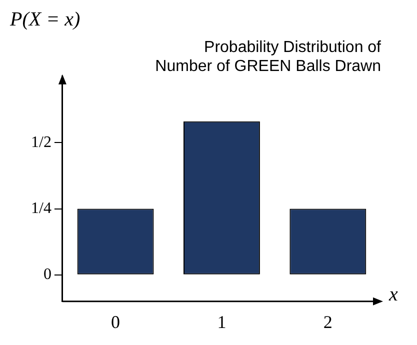  What do you see at coordinates (268, 57) in the screenshot?
I see `chart-title: Probability Distribution of Number of GREEN Balls Drawn` at bounding box center [268, 57].